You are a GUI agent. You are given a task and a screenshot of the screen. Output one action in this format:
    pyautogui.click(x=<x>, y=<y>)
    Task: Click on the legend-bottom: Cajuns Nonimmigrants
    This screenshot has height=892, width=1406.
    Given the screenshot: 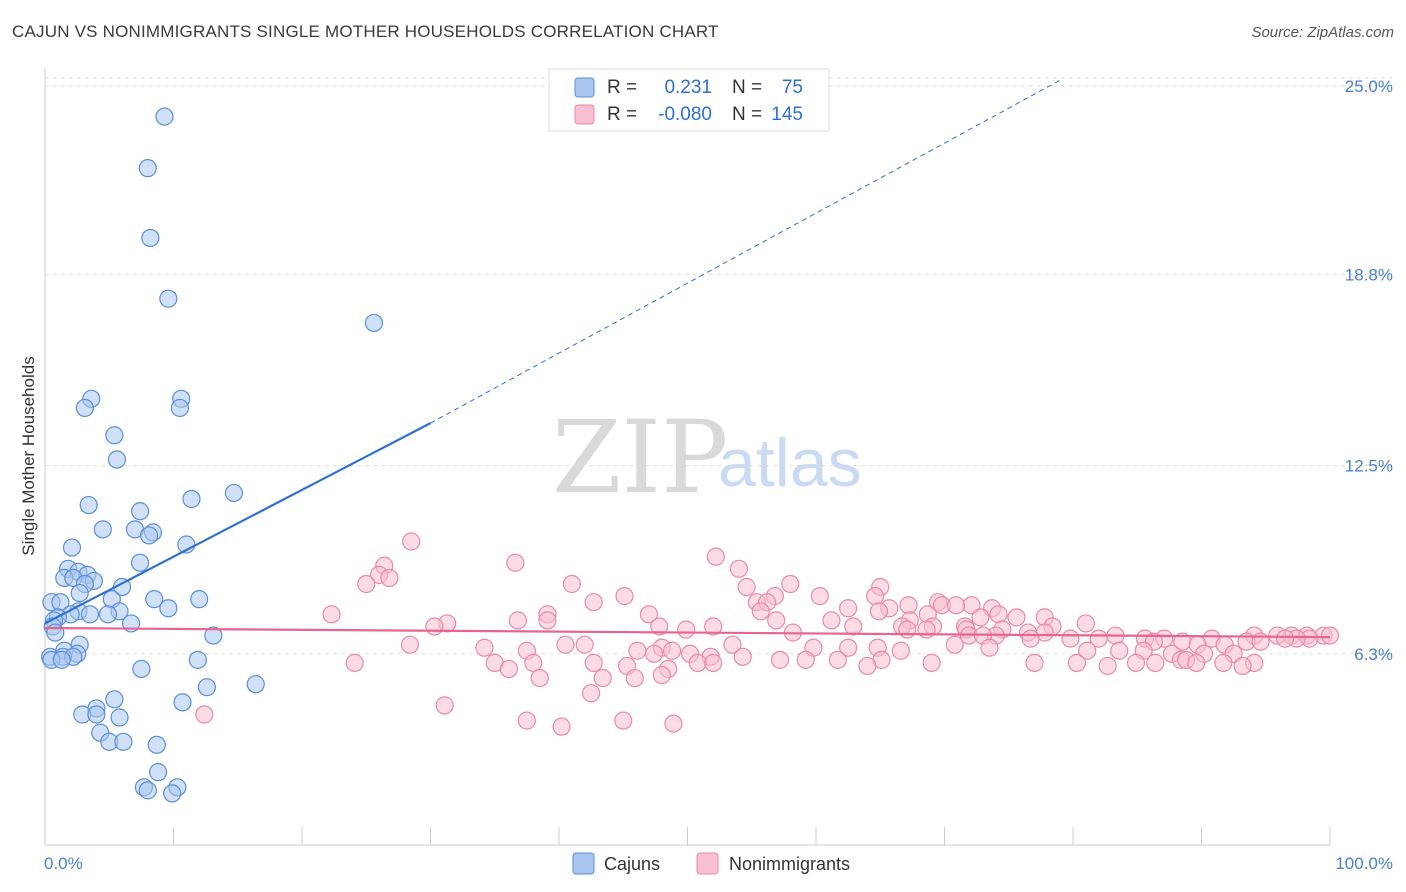 What is the action you would take?
    pyautogui.click(x=711, y=863)
    